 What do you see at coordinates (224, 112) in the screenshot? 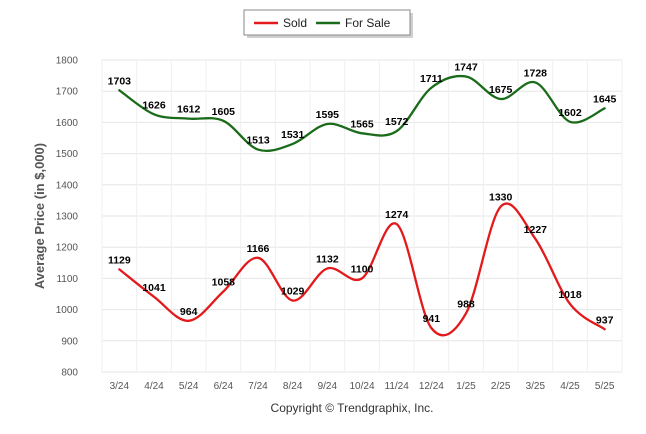
I see `data-label-for-sale: 1605` at bounding box center [224, 112].